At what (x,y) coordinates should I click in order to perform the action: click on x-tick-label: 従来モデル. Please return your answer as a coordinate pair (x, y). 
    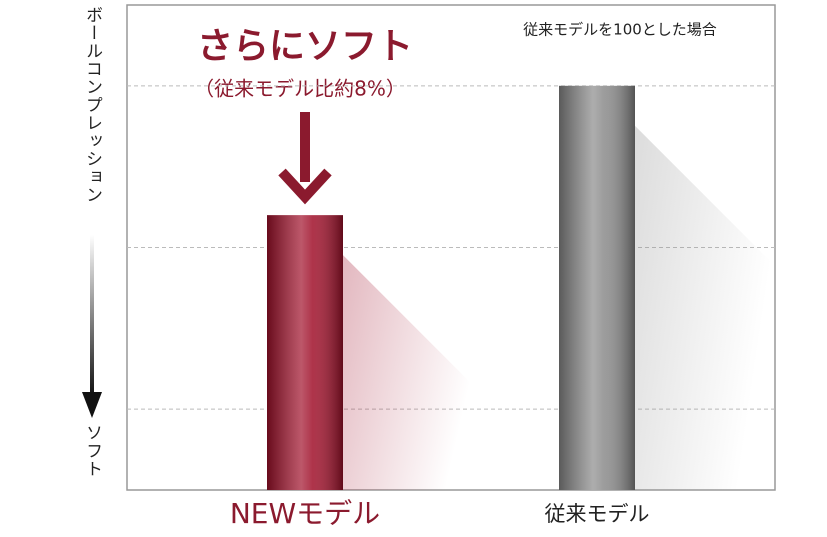
    Looking at the image, I should click on (597, 514).